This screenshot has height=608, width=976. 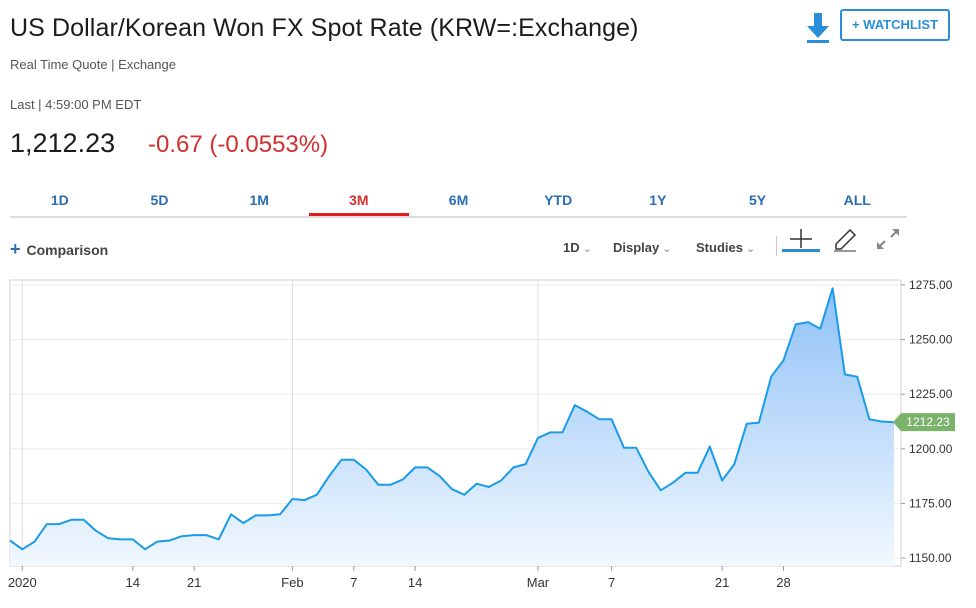 I want to click on last-value-badge, so click(x=924, y=422).